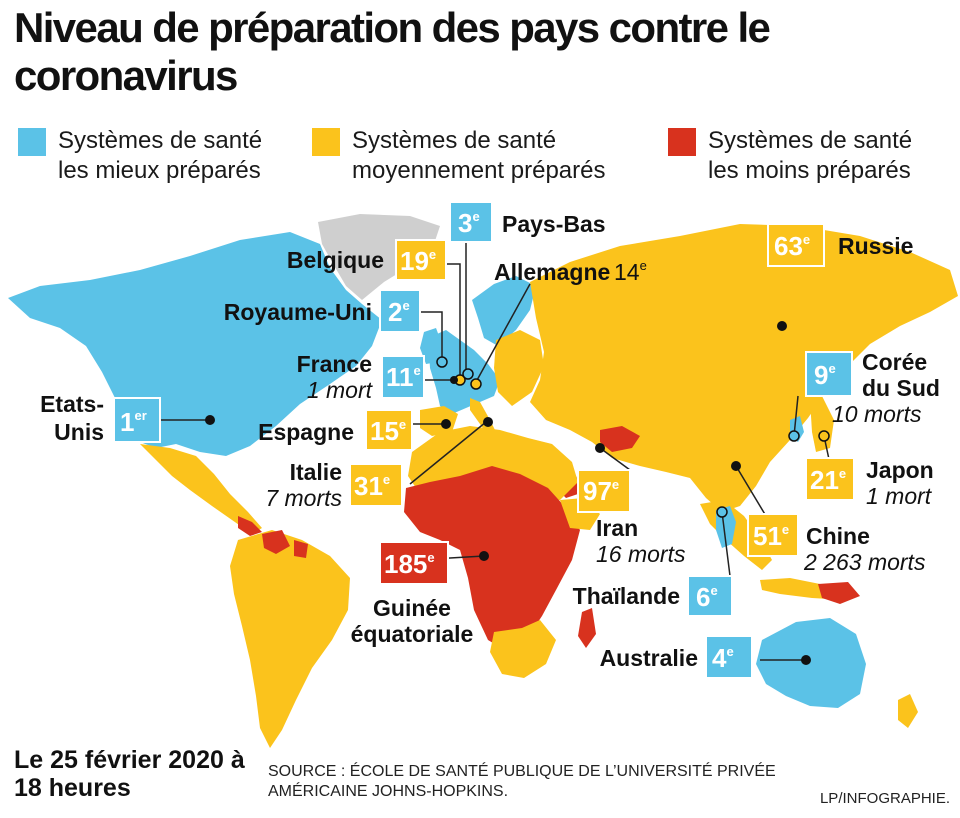  I want to click on dot-pays-bas, so click(468, 374).